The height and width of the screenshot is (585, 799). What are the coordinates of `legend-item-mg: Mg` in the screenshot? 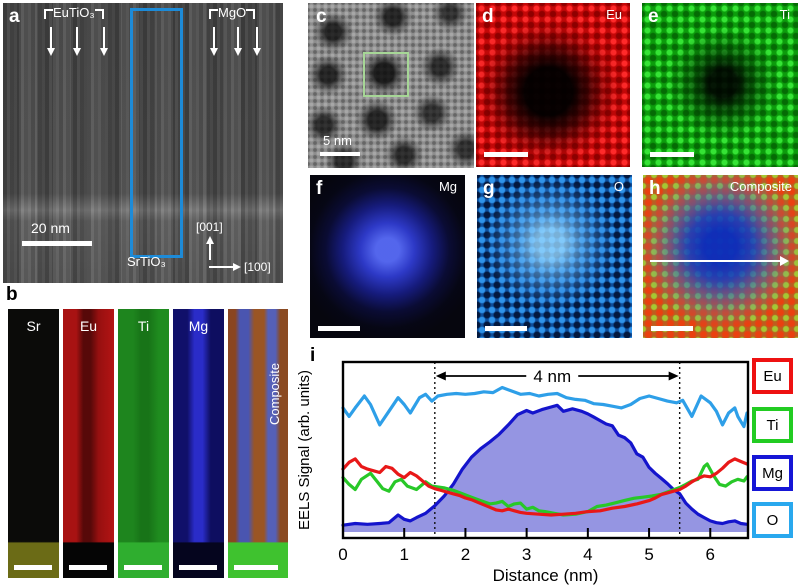 It's located at (772, 473).